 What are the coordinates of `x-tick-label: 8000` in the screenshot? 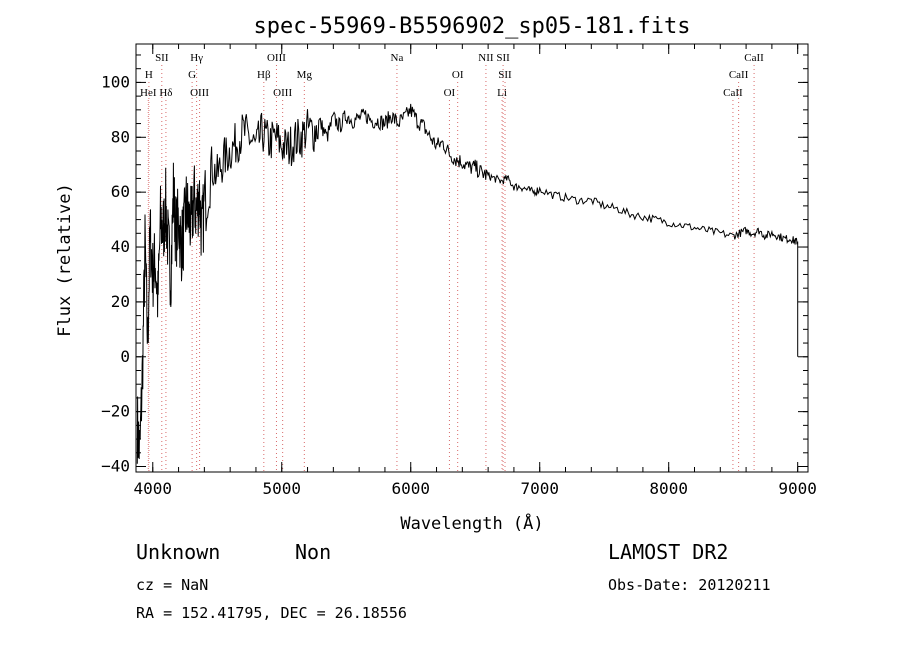 It's located at (668, 488).